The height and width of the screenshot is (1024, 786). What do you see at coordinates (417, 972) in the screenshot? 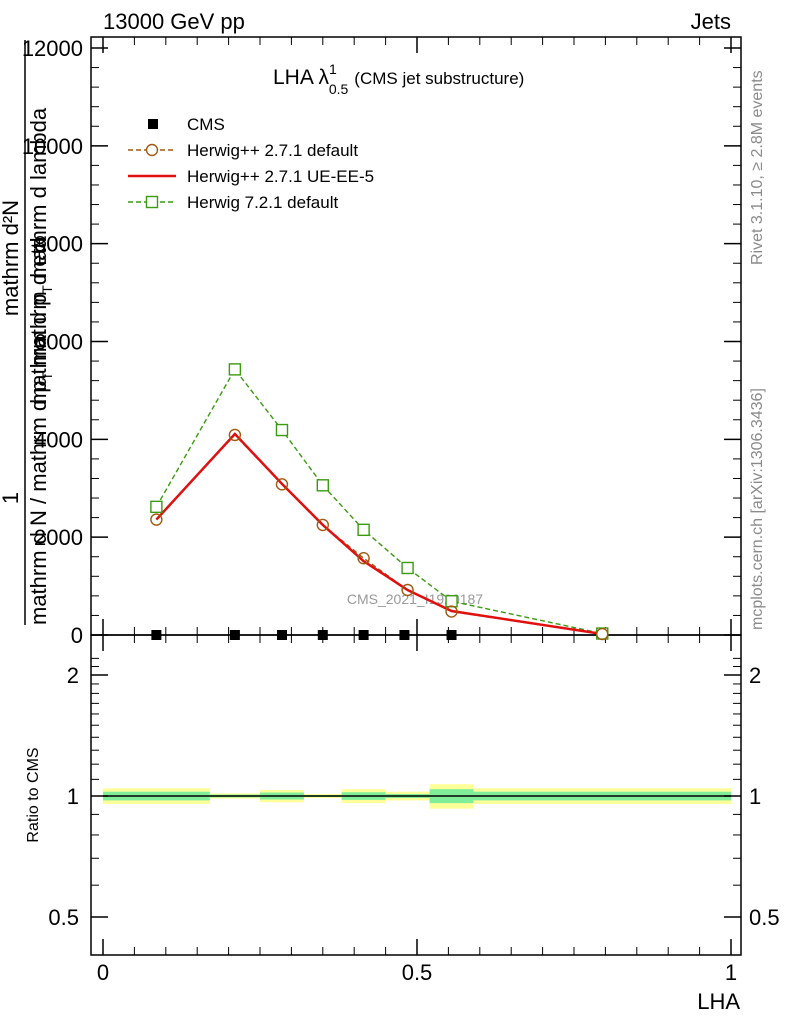
I see `x-tick-label: 0.5` at bounding box center [417, 972].